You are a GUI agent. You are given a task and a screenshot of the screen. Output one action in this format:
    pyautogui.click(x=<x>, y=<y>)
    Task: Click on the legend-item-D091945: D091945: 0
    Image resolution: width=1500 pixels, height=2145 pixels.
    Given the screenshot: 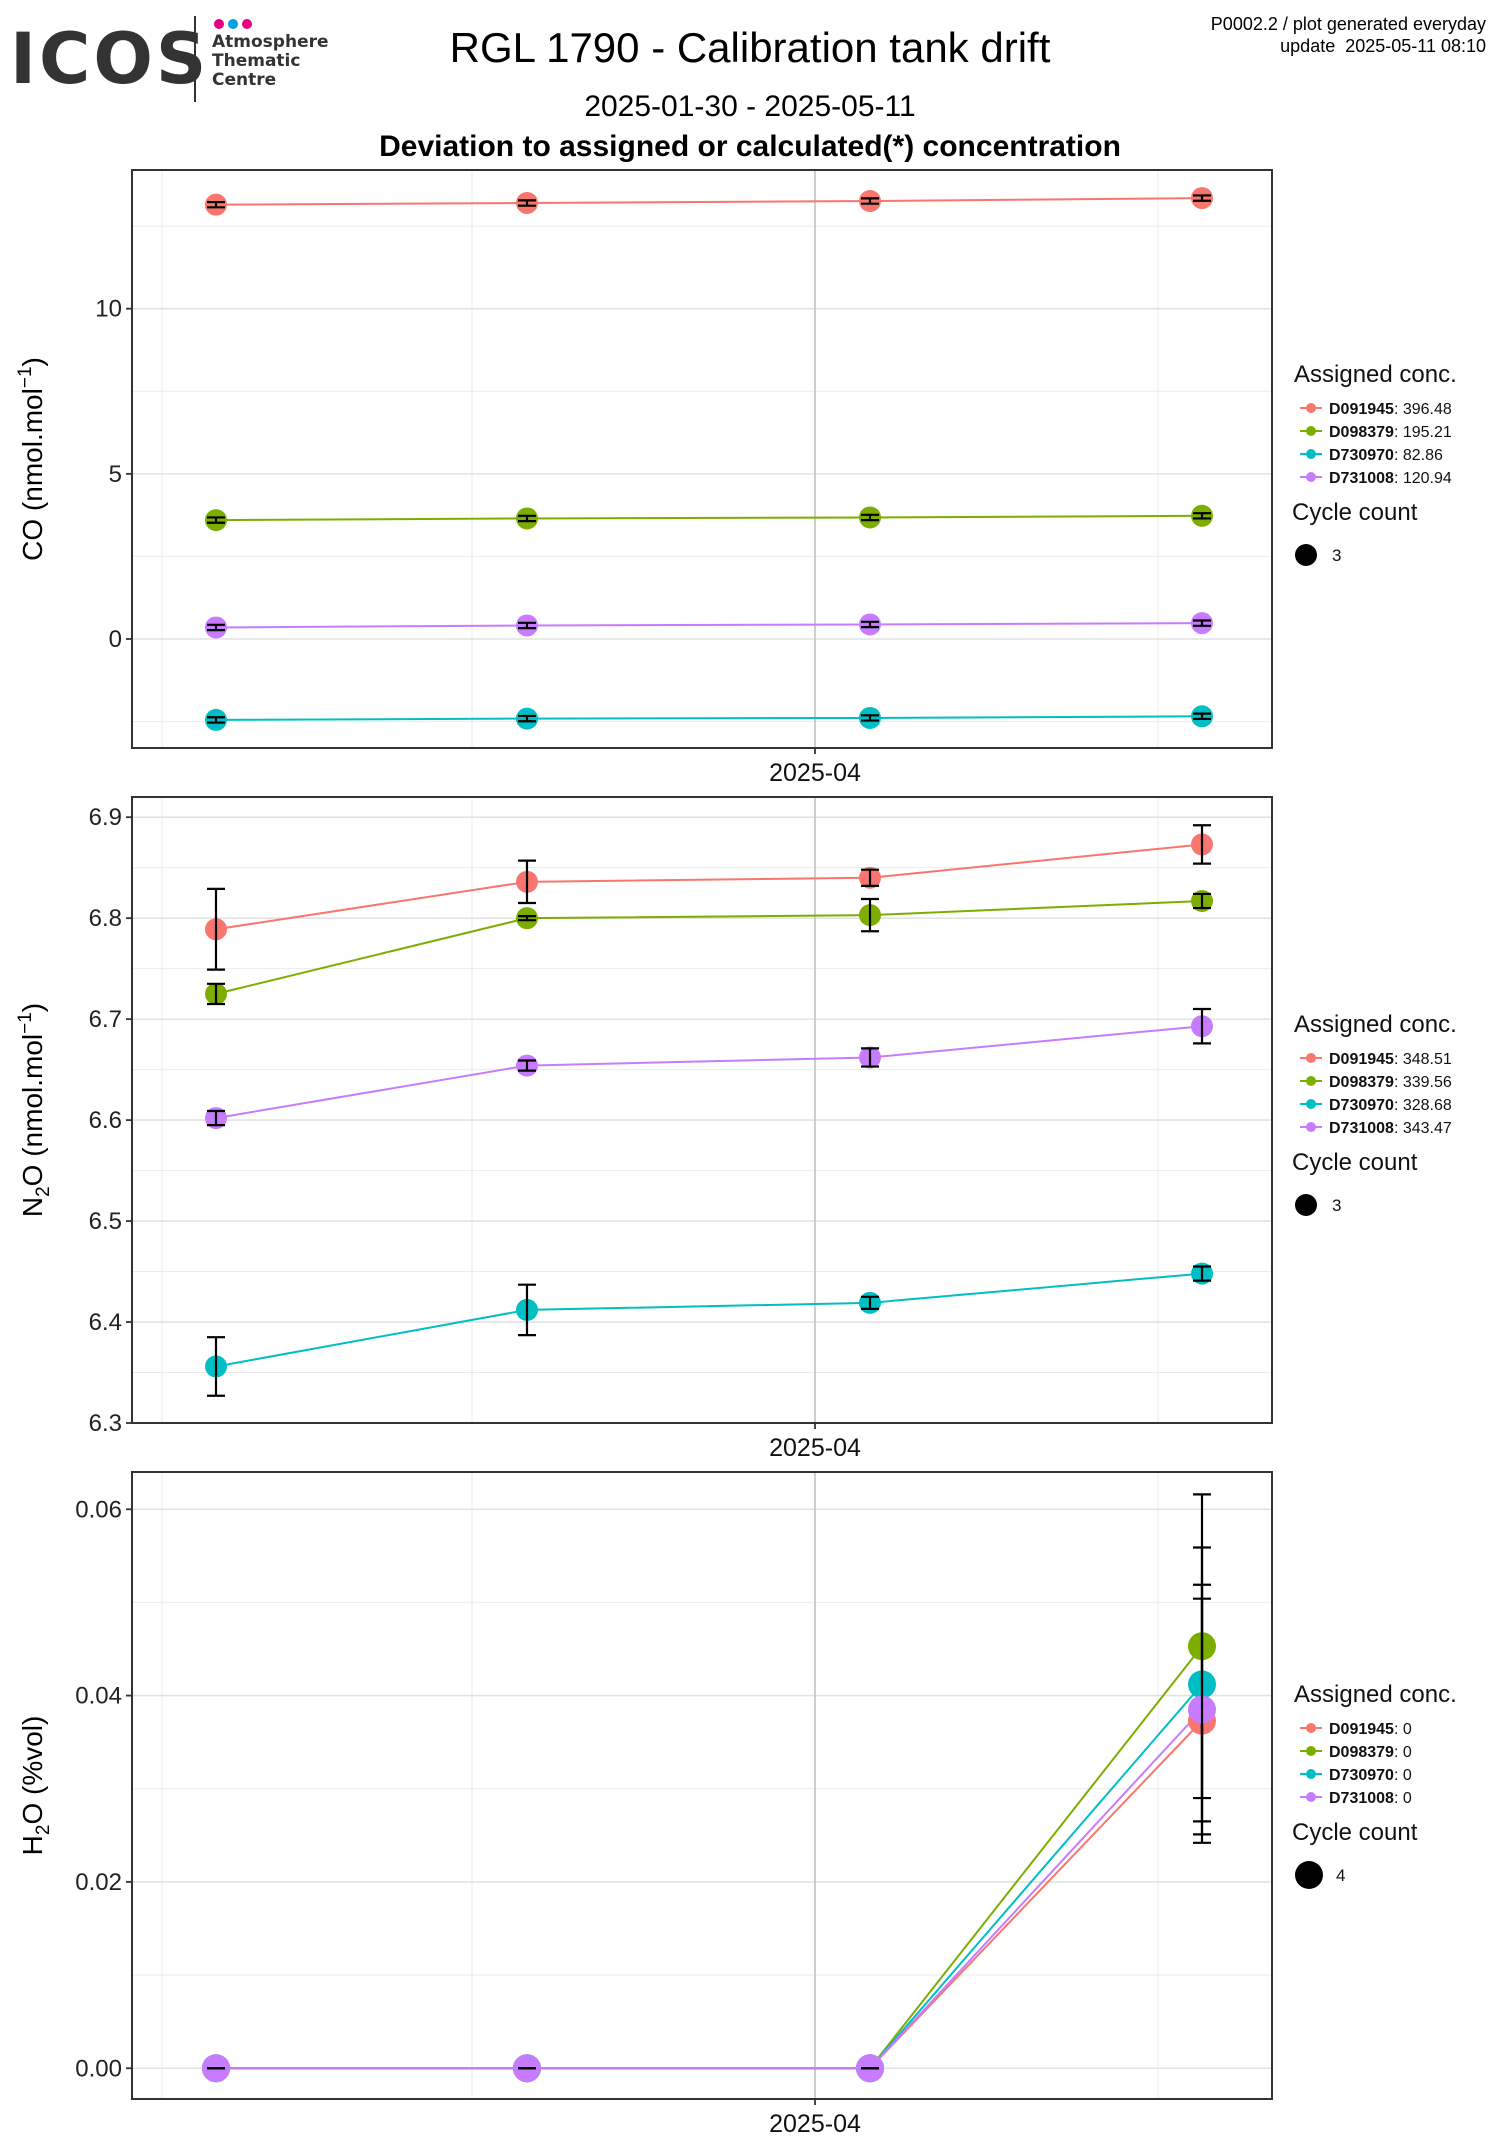 What is the action you would take?
    pyautogui.click(x=1370, y=1729)
    